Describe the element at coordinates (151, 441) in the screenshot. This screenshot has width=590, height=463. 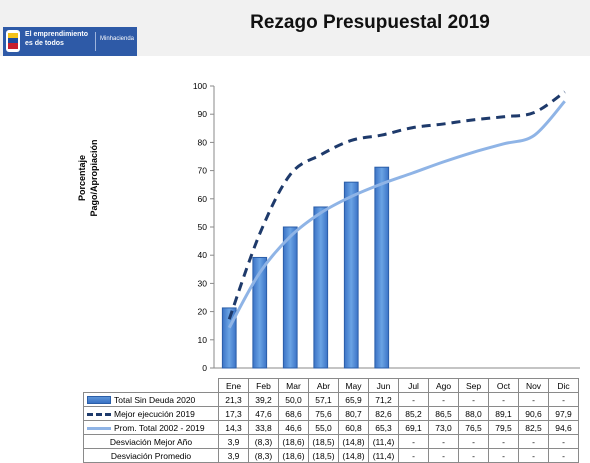
I see `row-label: Desviación Mejor Año` at that location.